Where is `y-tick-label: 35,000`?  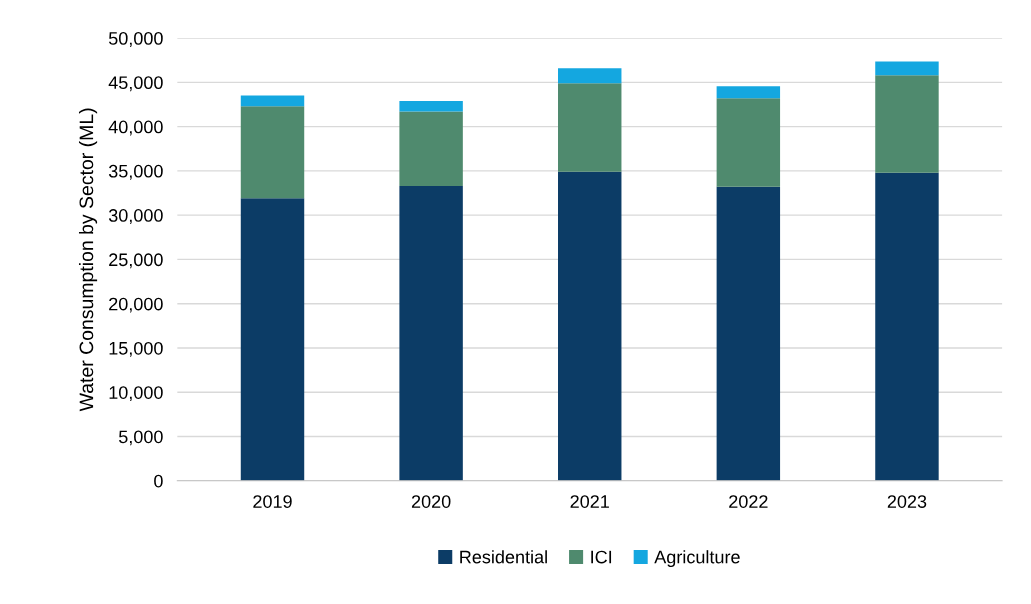
y-tick-label: 35,000 is located at coordinates (135, 172).